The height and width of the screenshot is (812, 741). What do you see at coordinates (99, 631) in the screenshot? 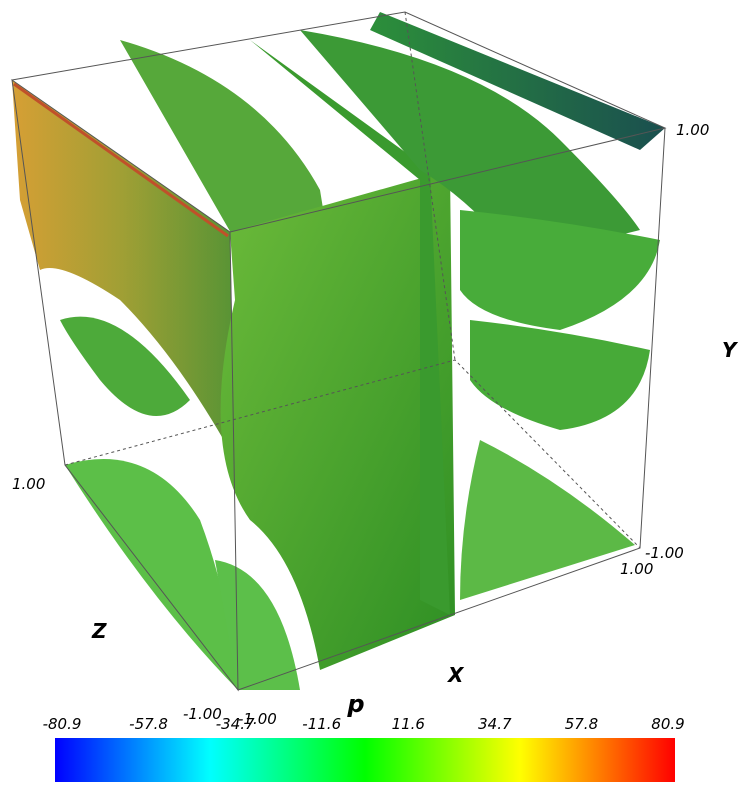
I see `z-label: Z` at bounding box center [99, 631].